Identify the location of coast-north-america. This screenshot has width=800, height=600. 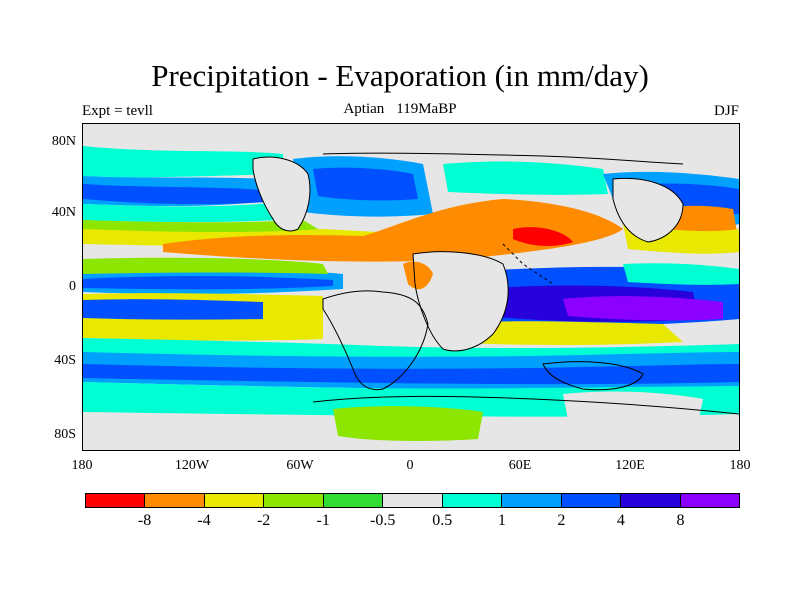
(281, 194).